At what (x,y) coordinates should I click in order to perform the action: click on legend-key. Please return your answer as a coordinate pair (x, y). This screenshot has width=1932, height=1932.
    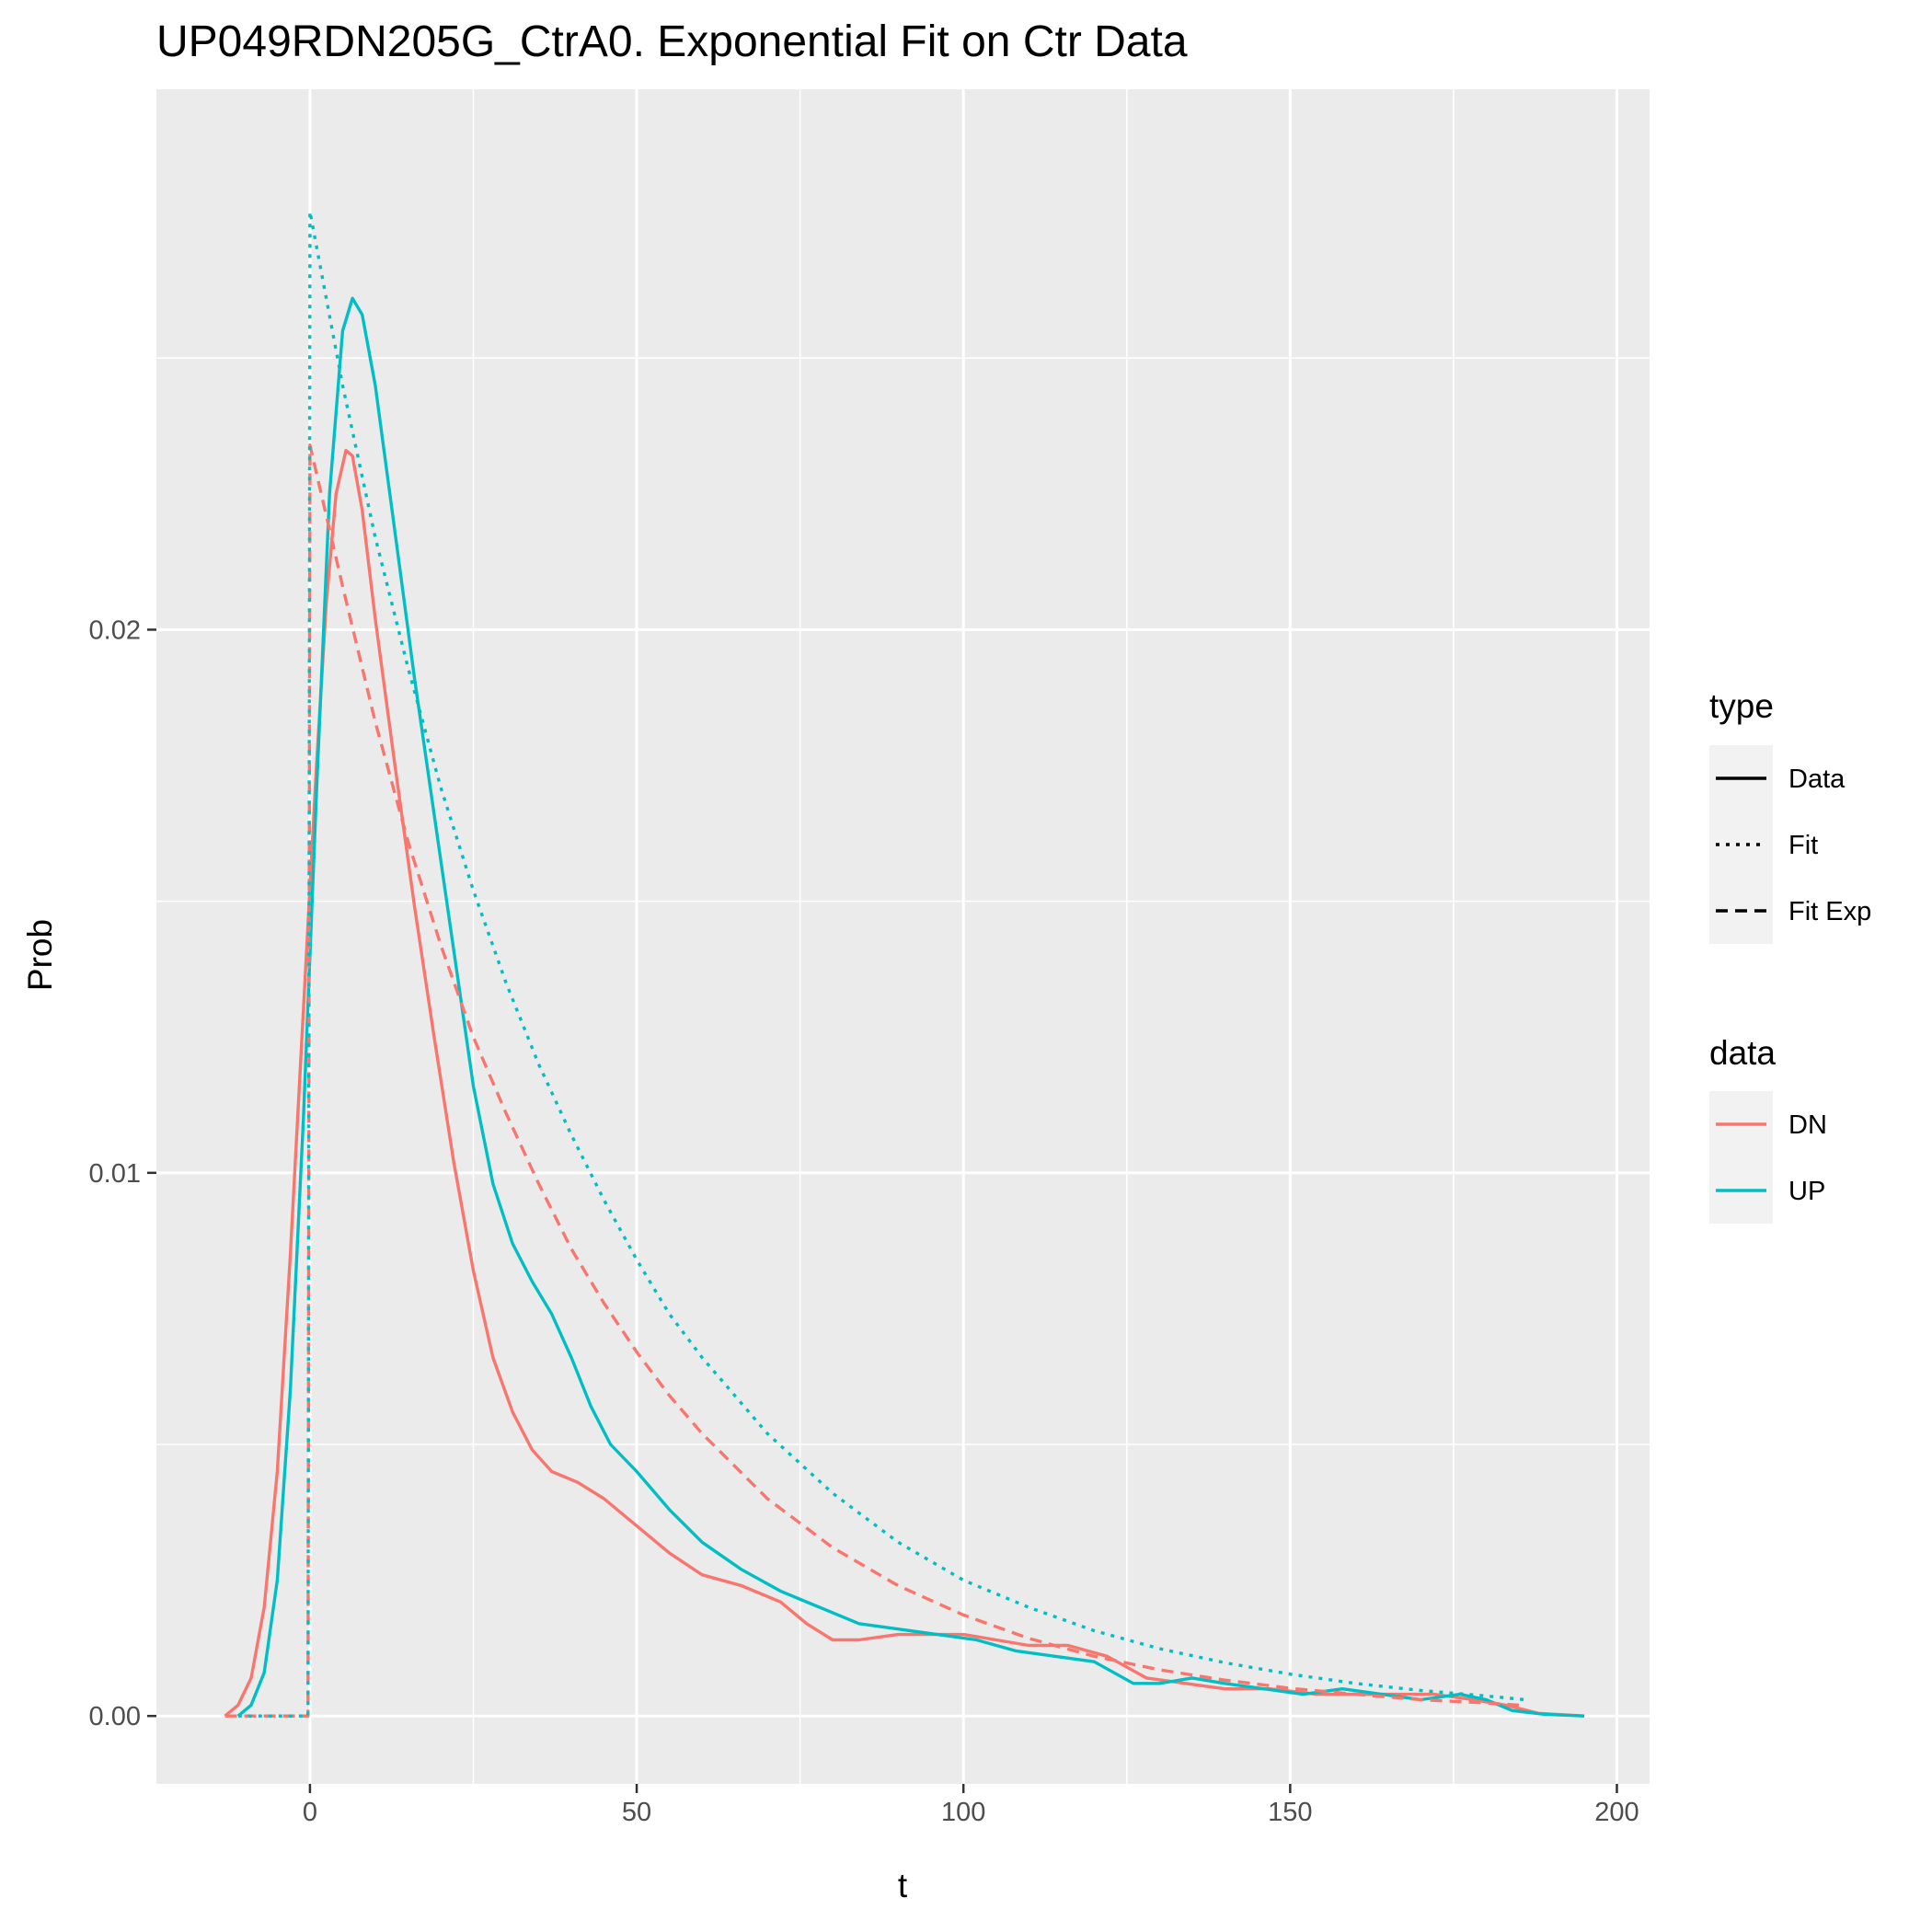
    Looking at the image, I should click on (1741, 844).